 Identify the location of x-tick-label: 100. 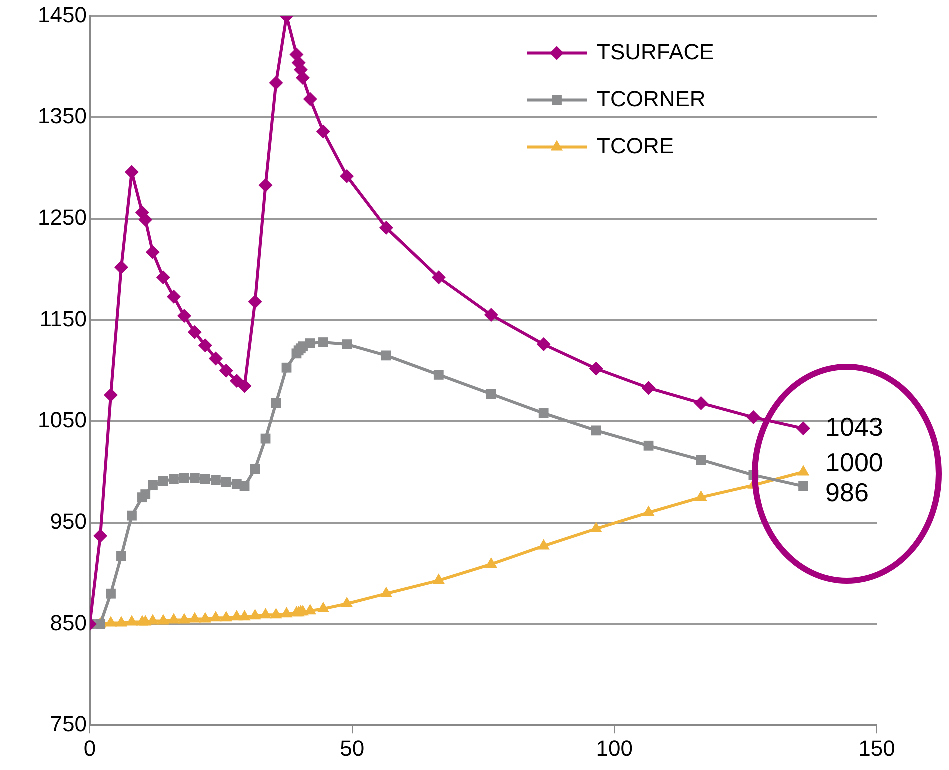
(615, 748).